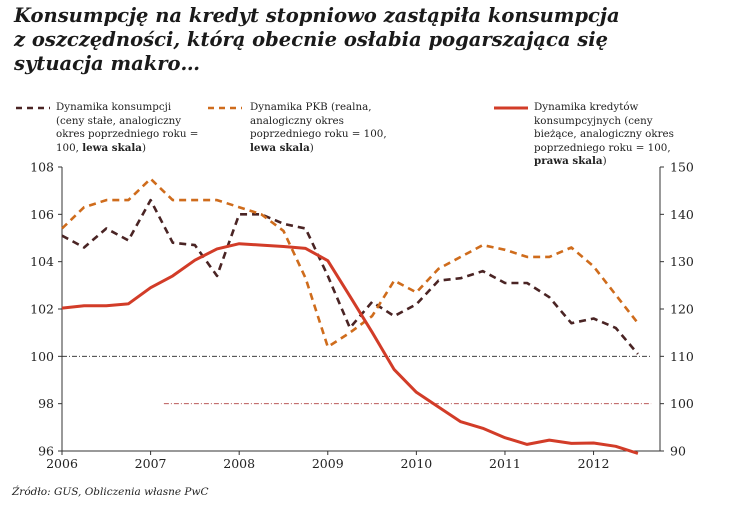 The image size is (742, 510). I want to click on x-tick-label: 2011, so click(505, 463).